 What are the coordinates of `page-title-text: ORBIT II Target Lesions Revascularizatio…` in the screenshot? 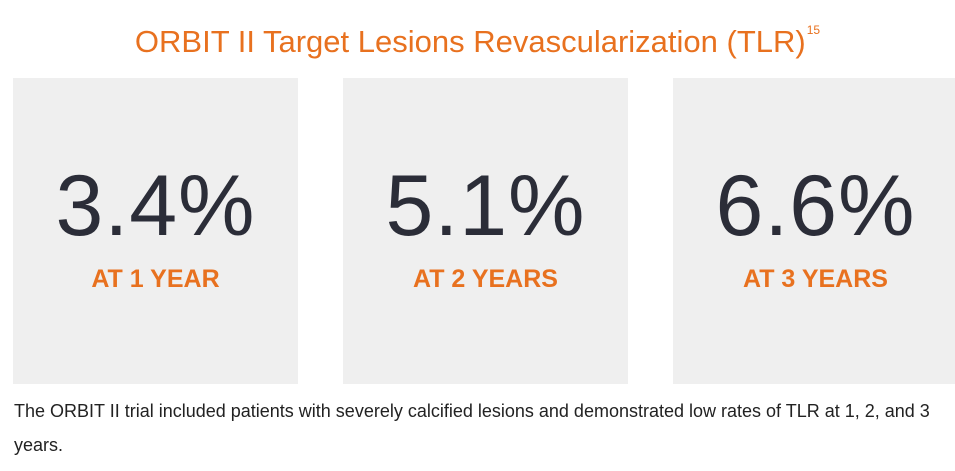 It's located at (470, 41).